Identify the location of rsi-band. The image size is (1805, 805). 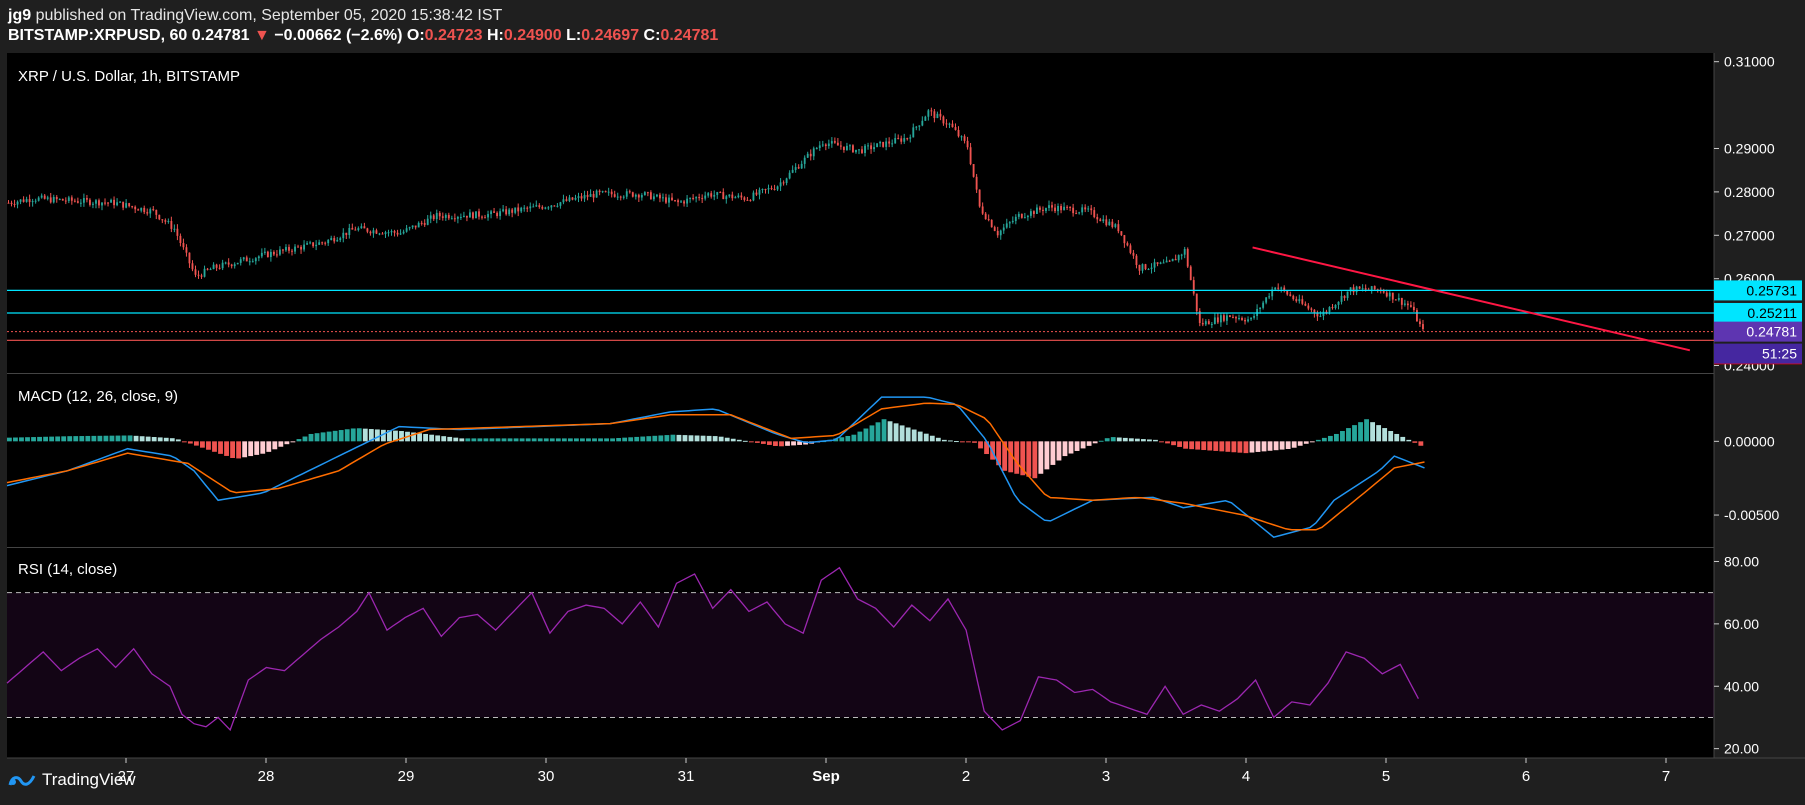
(860, 655).